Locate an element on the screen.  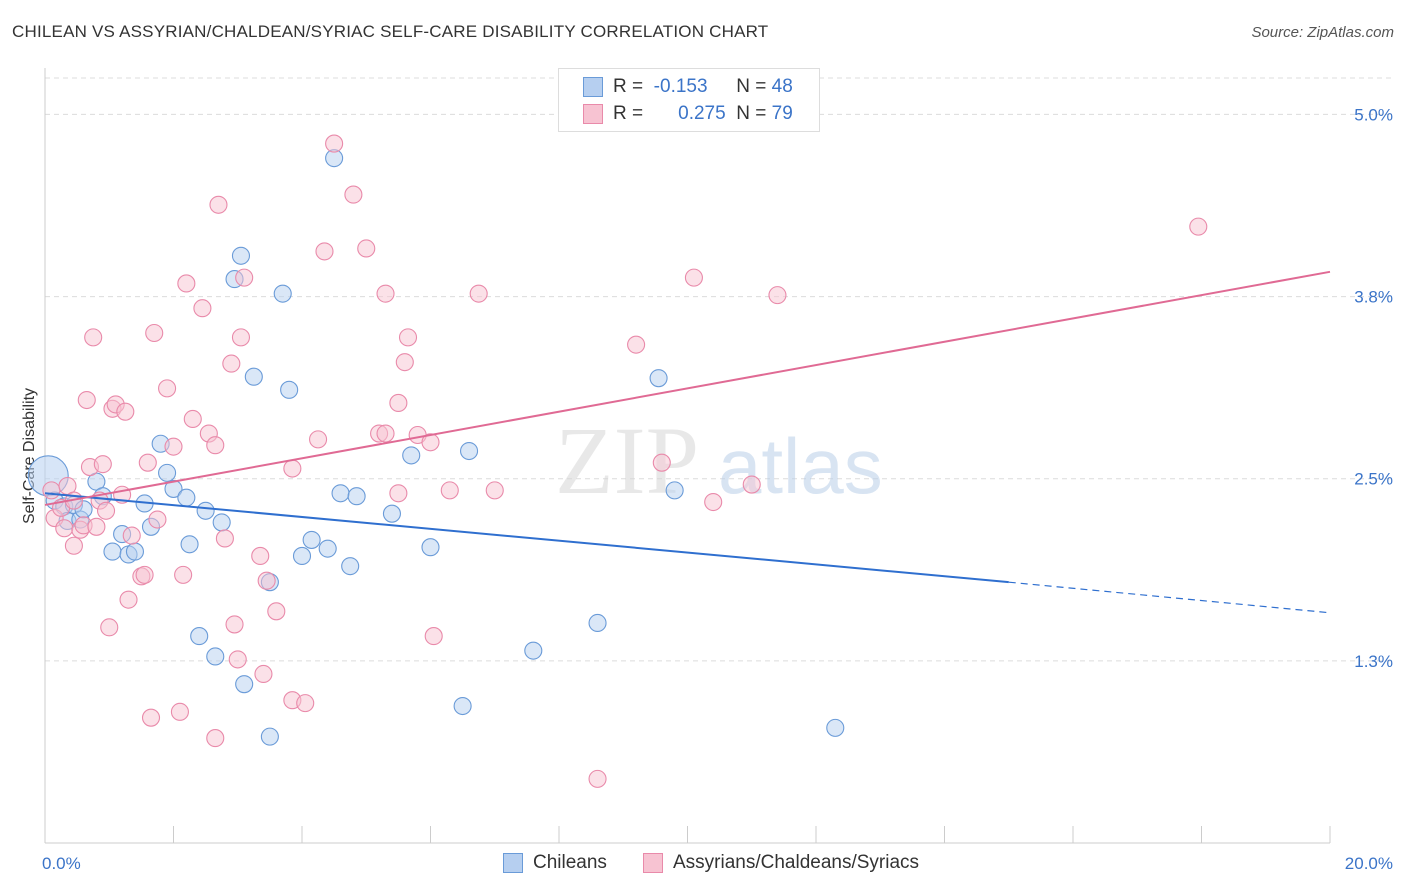
legend-item-assyrians: Assyrians/Chaldeans/Syriacs is located at coordinates (781, 863).